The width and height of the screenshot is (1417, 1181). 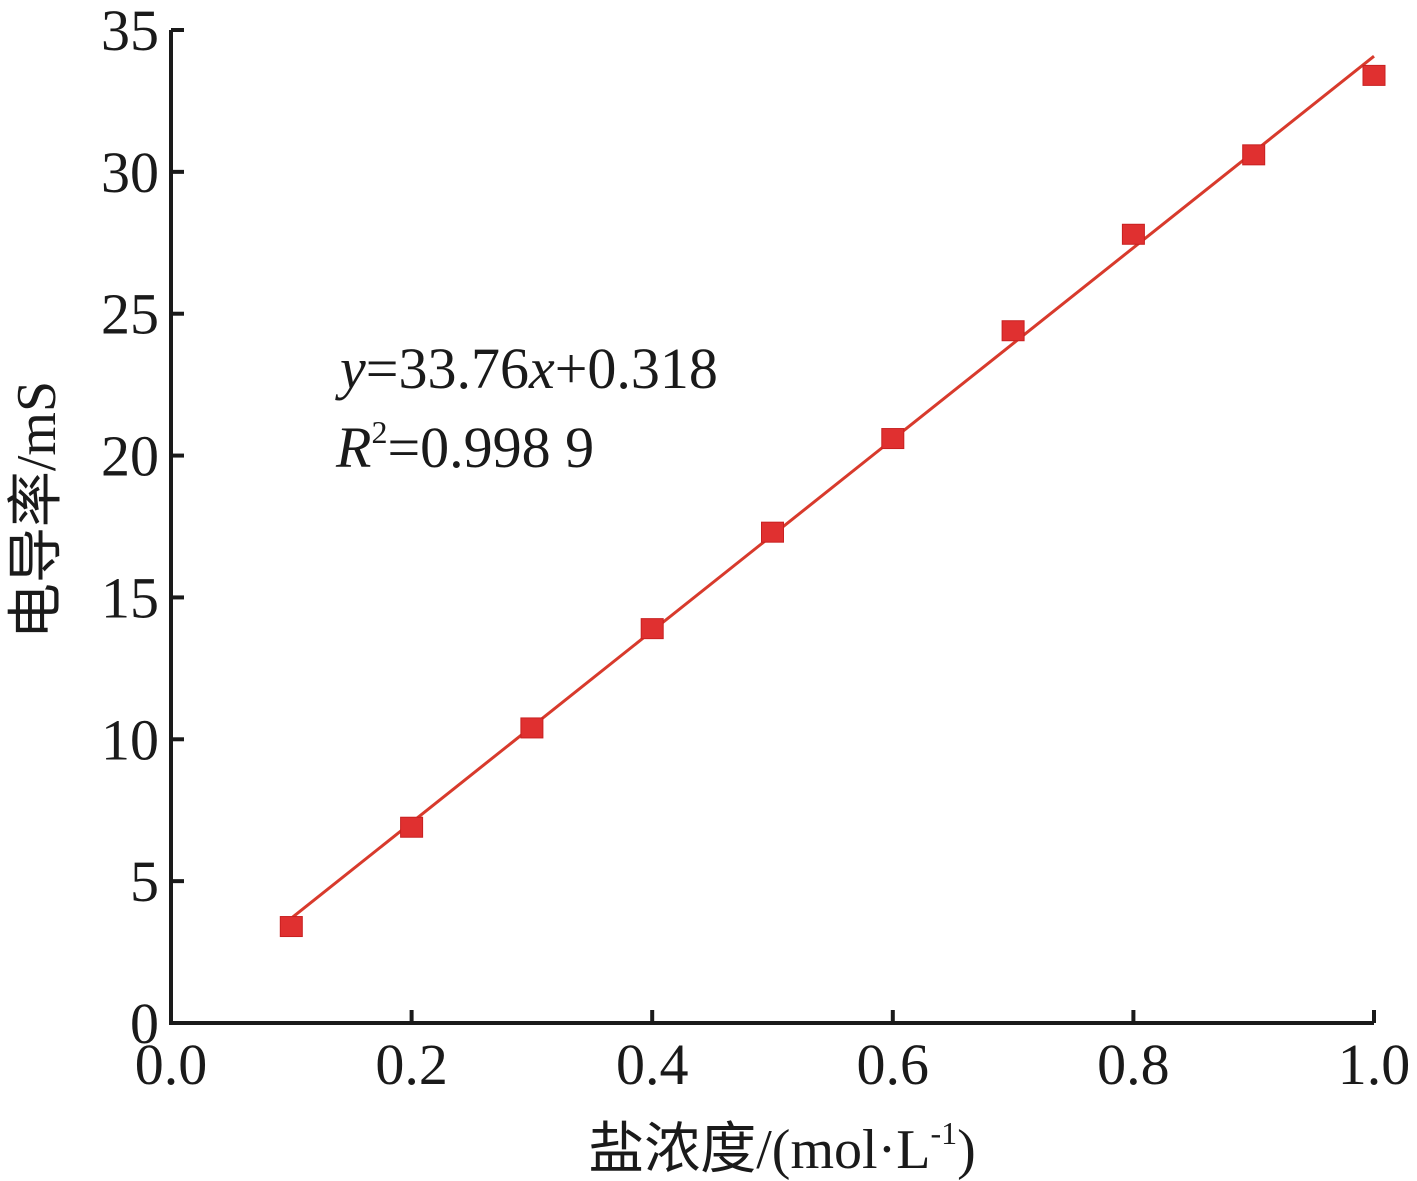 I want to click on y-tick-label: 30, so click(x=130, y=172).